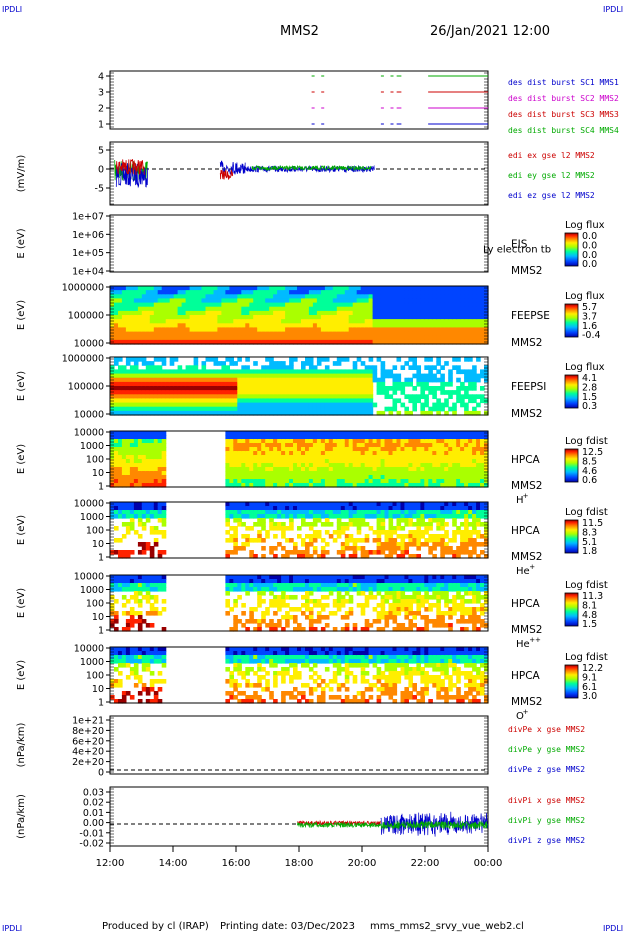 The width and height of the screenshot is (630, 934). What do you see at coordinates (586, 441) in the screenshot?
I see `hpca_h-colorbar-title: Log fdist` at bounding box center [586, 441].